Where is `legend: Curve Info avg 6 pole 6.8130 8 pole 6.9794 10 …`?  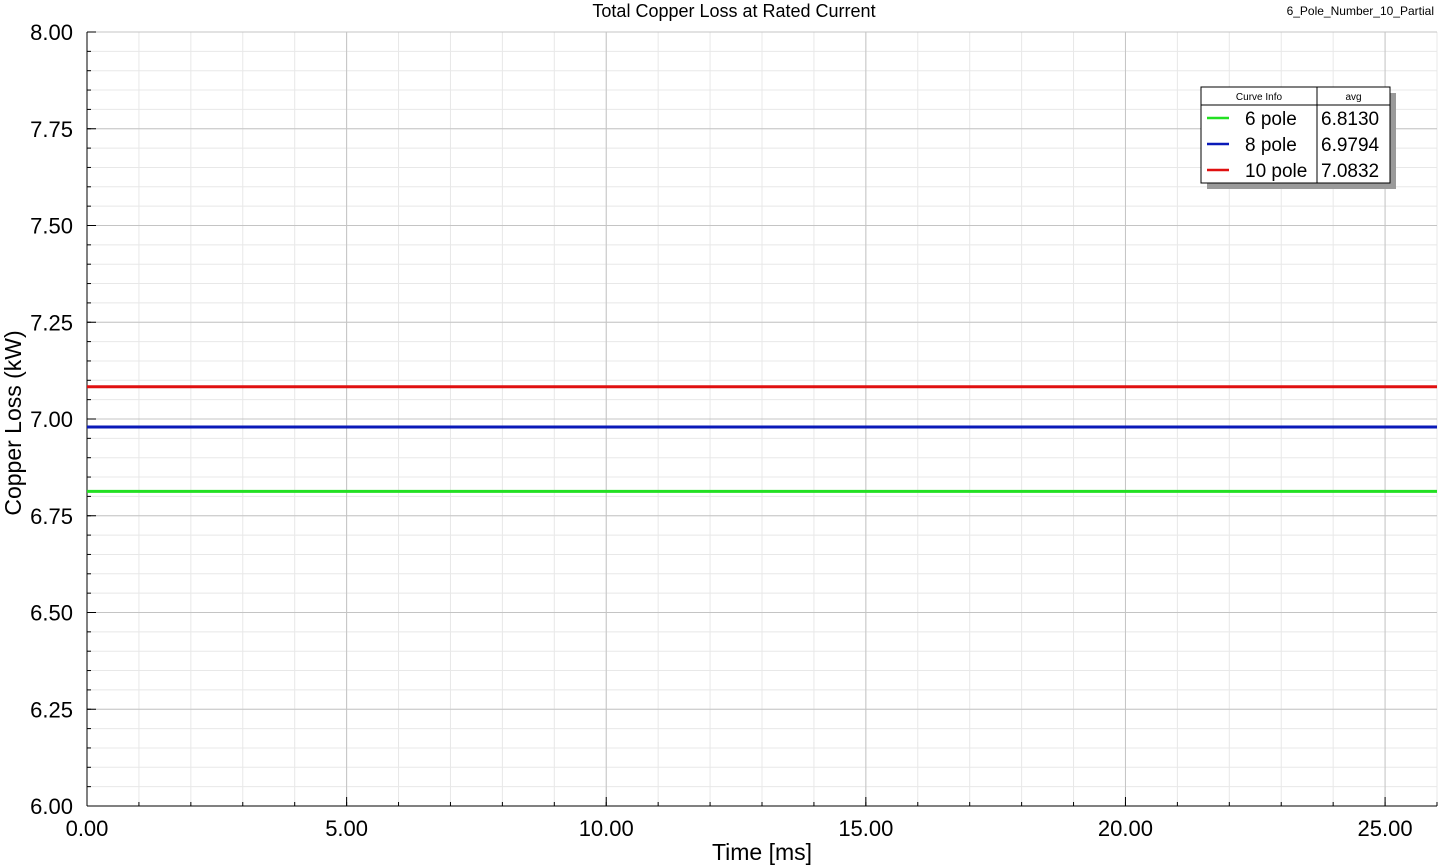 legend: Curve Info avg 6 pole 6.8130 8 pole 6.9794 10 … is located at coordinates (1298, 137).